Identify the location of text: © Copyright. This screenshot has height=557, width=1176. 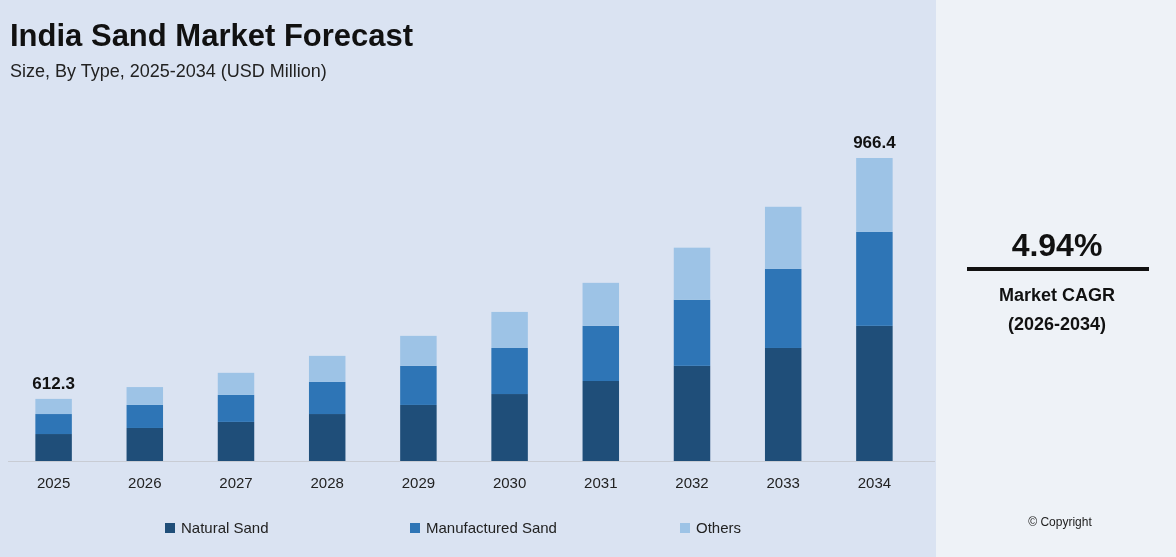
(1060, 522).